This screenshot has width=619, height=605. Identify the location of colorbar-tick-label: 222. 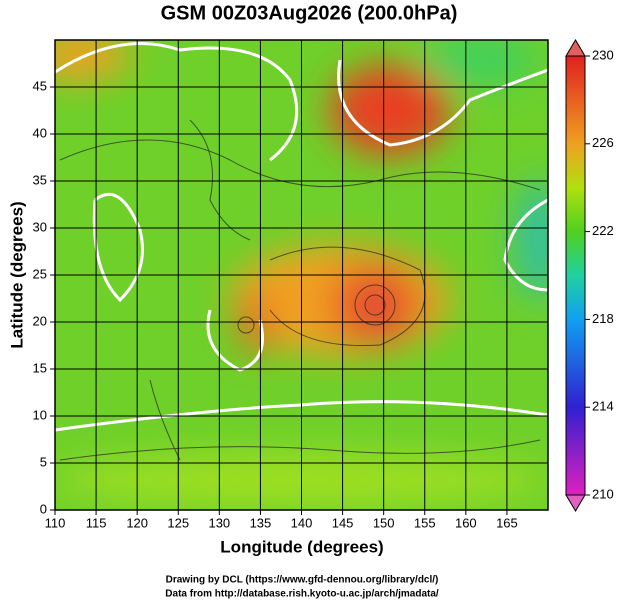
(603, 230).